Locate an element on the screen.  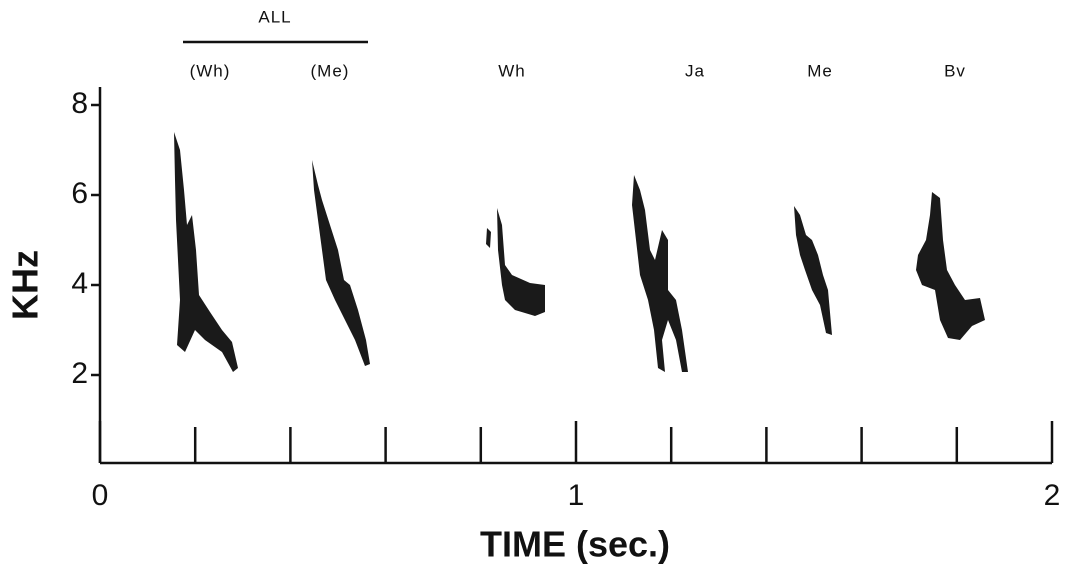
call-label: Bv is located at coordinates (955, 70).